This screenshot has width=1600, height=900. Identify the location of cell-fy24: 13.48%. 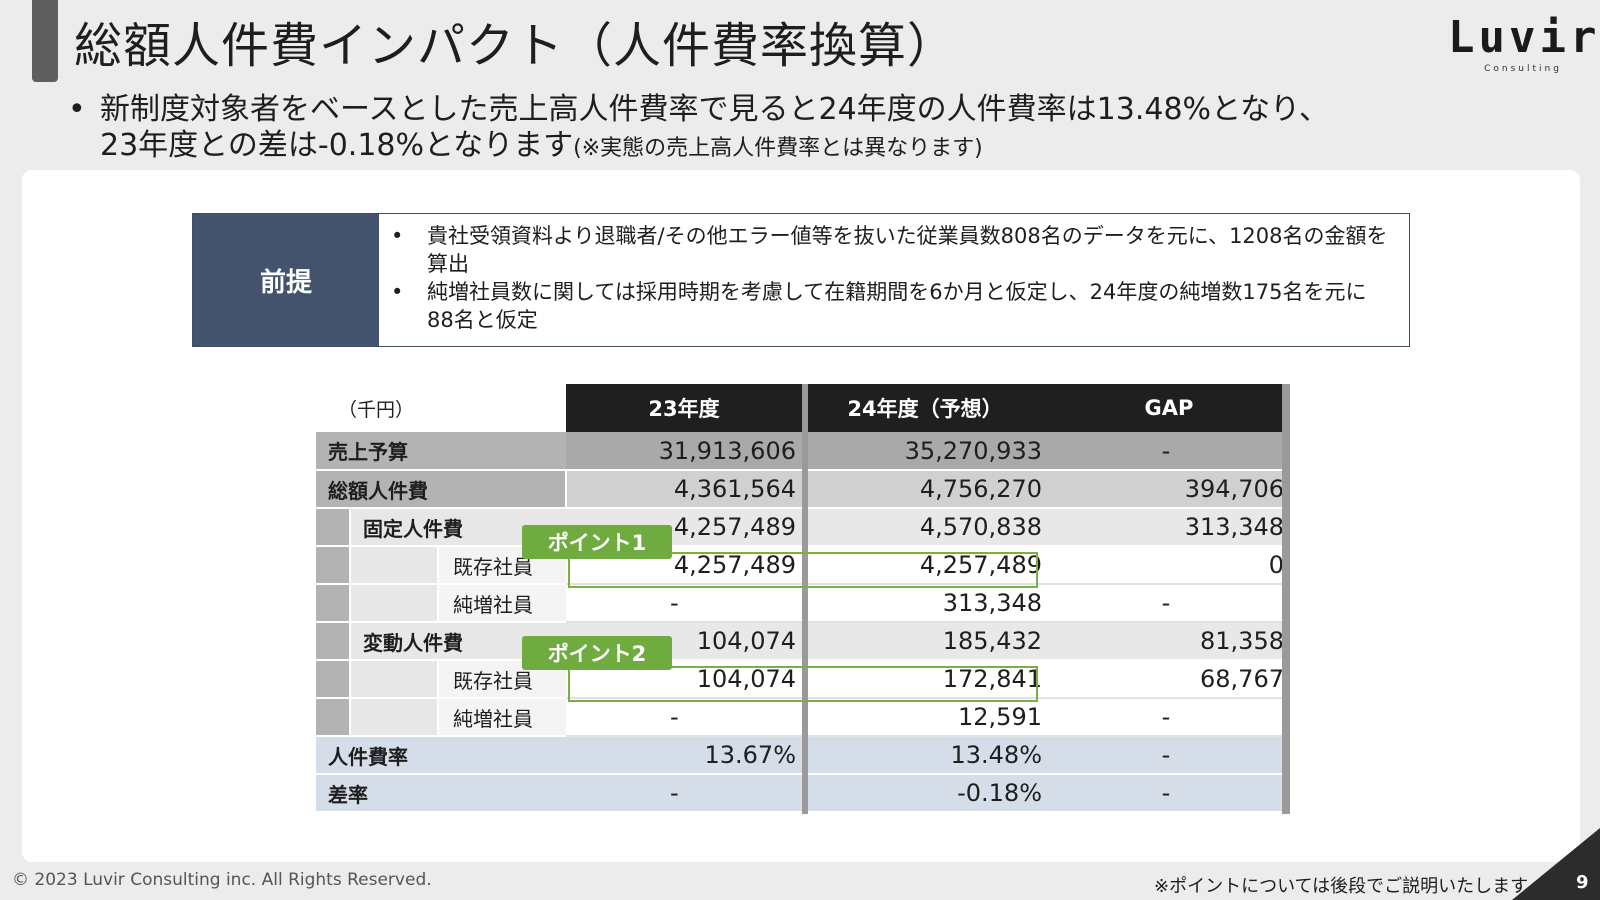
(925, 755).